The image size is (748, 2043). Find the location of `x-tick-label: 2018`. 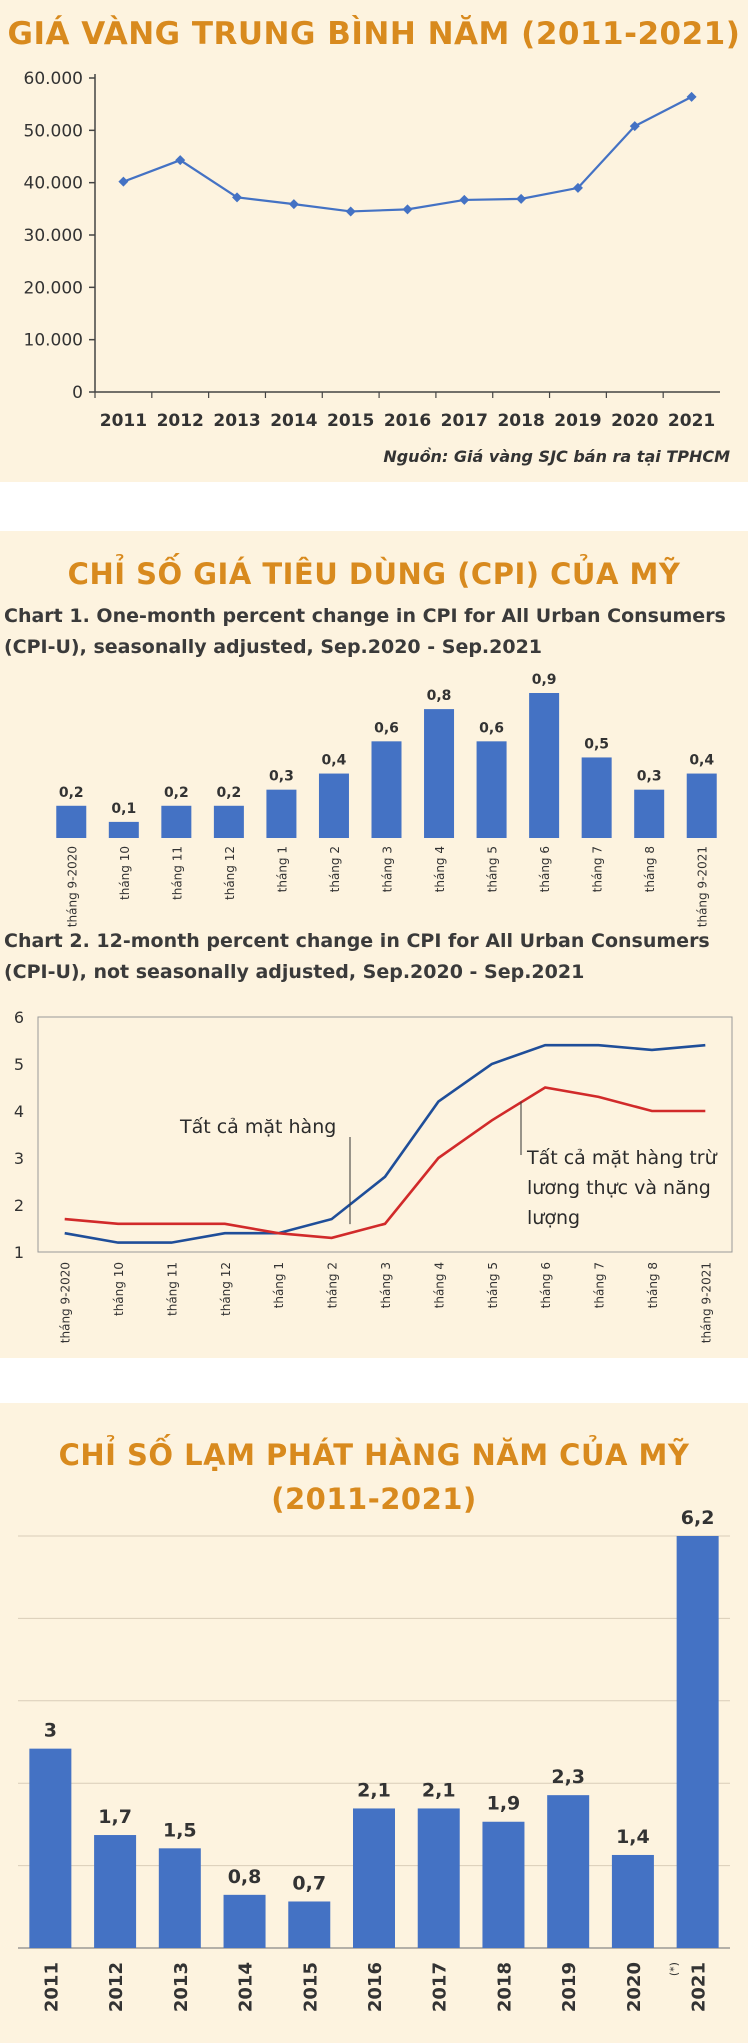

x-tick-label: 2018 is located at coordinates (520, 421).